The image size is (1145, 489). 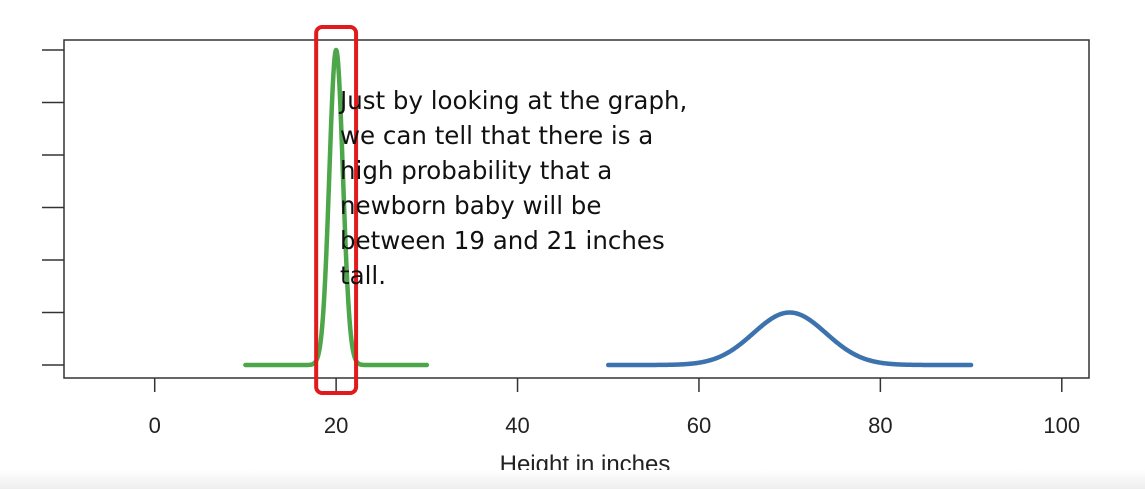 What do you see at coordinates (572, 479) in the screenshot?
I see `bottom-edge` at bounding box center [572, 479].